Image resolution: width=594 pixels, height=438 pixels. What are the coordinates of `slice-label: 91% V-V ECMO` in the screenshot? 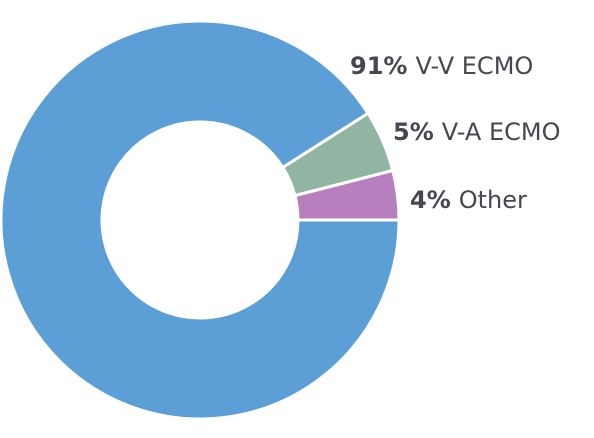 It's located at (441, 66).